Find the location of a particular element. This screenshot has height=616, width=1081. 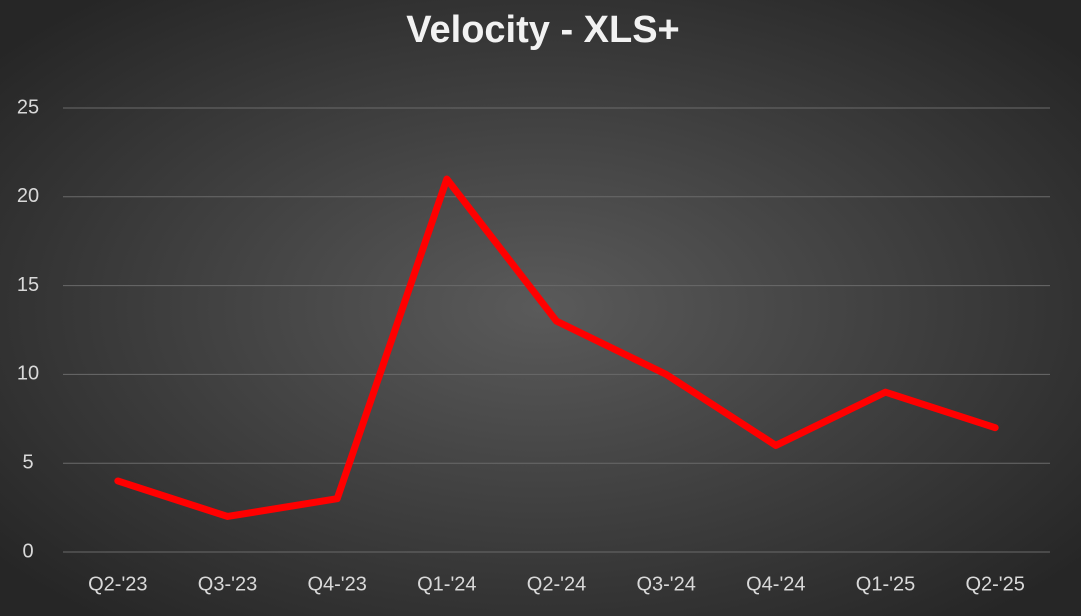

x-tick-label: Q3-'23 is located at coordinates (227, 584).